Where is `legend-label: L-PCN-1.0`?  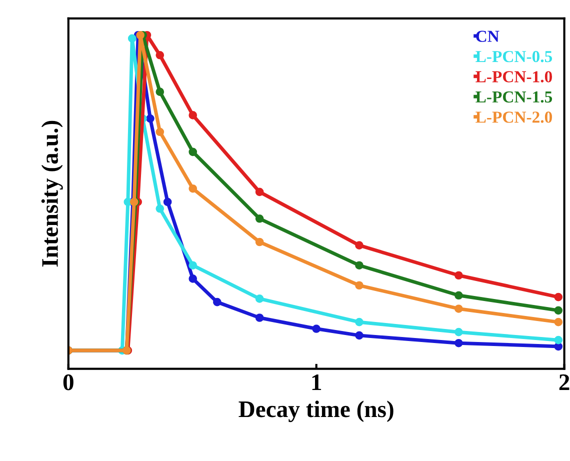 legend-label: L-PCN-1.0 is located at coordinates (514, 76).